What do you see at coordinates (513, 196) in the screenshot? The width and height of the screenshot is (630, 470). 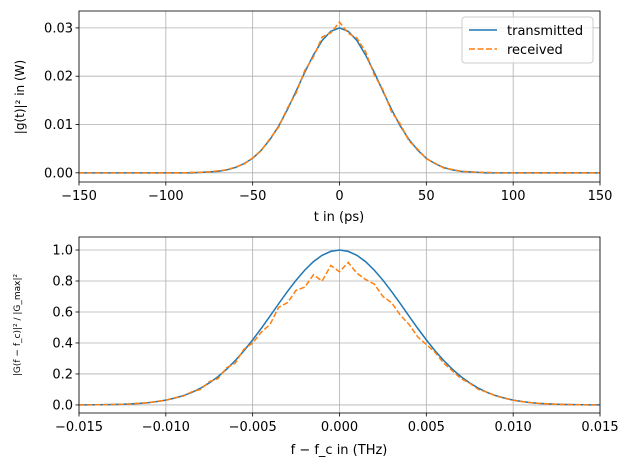 I see `top-x-tick-label: 100` at bounding box center [513, 196].